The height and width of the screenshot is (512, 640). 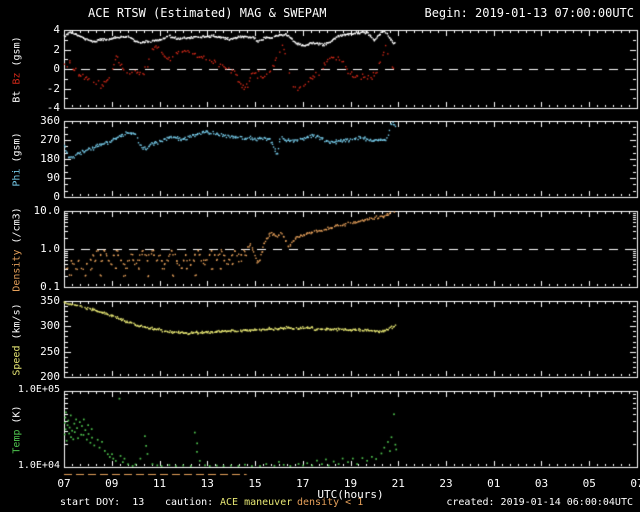 What do you see at coordinates (17, 441) in the screenshot?
I see `temp-label: Temp` at bounding box center [17, 441].